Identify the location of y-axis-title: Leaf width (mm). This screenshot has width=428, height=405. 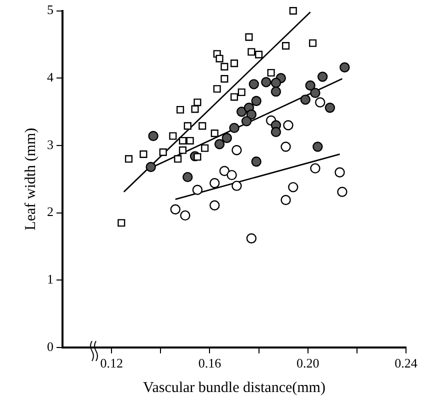
(30, 179).